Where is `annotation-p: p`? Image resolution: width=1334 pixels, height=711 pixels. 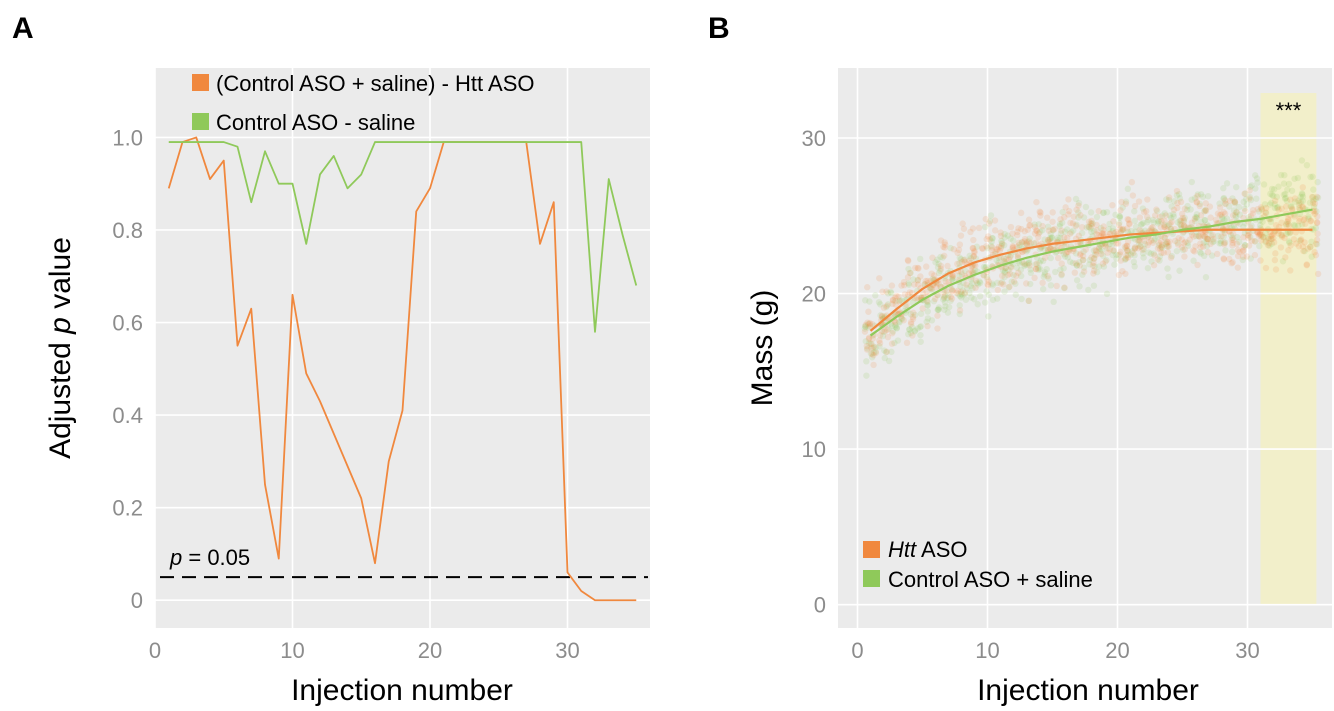
annotation-p: p is located at coordinates (175, 557).